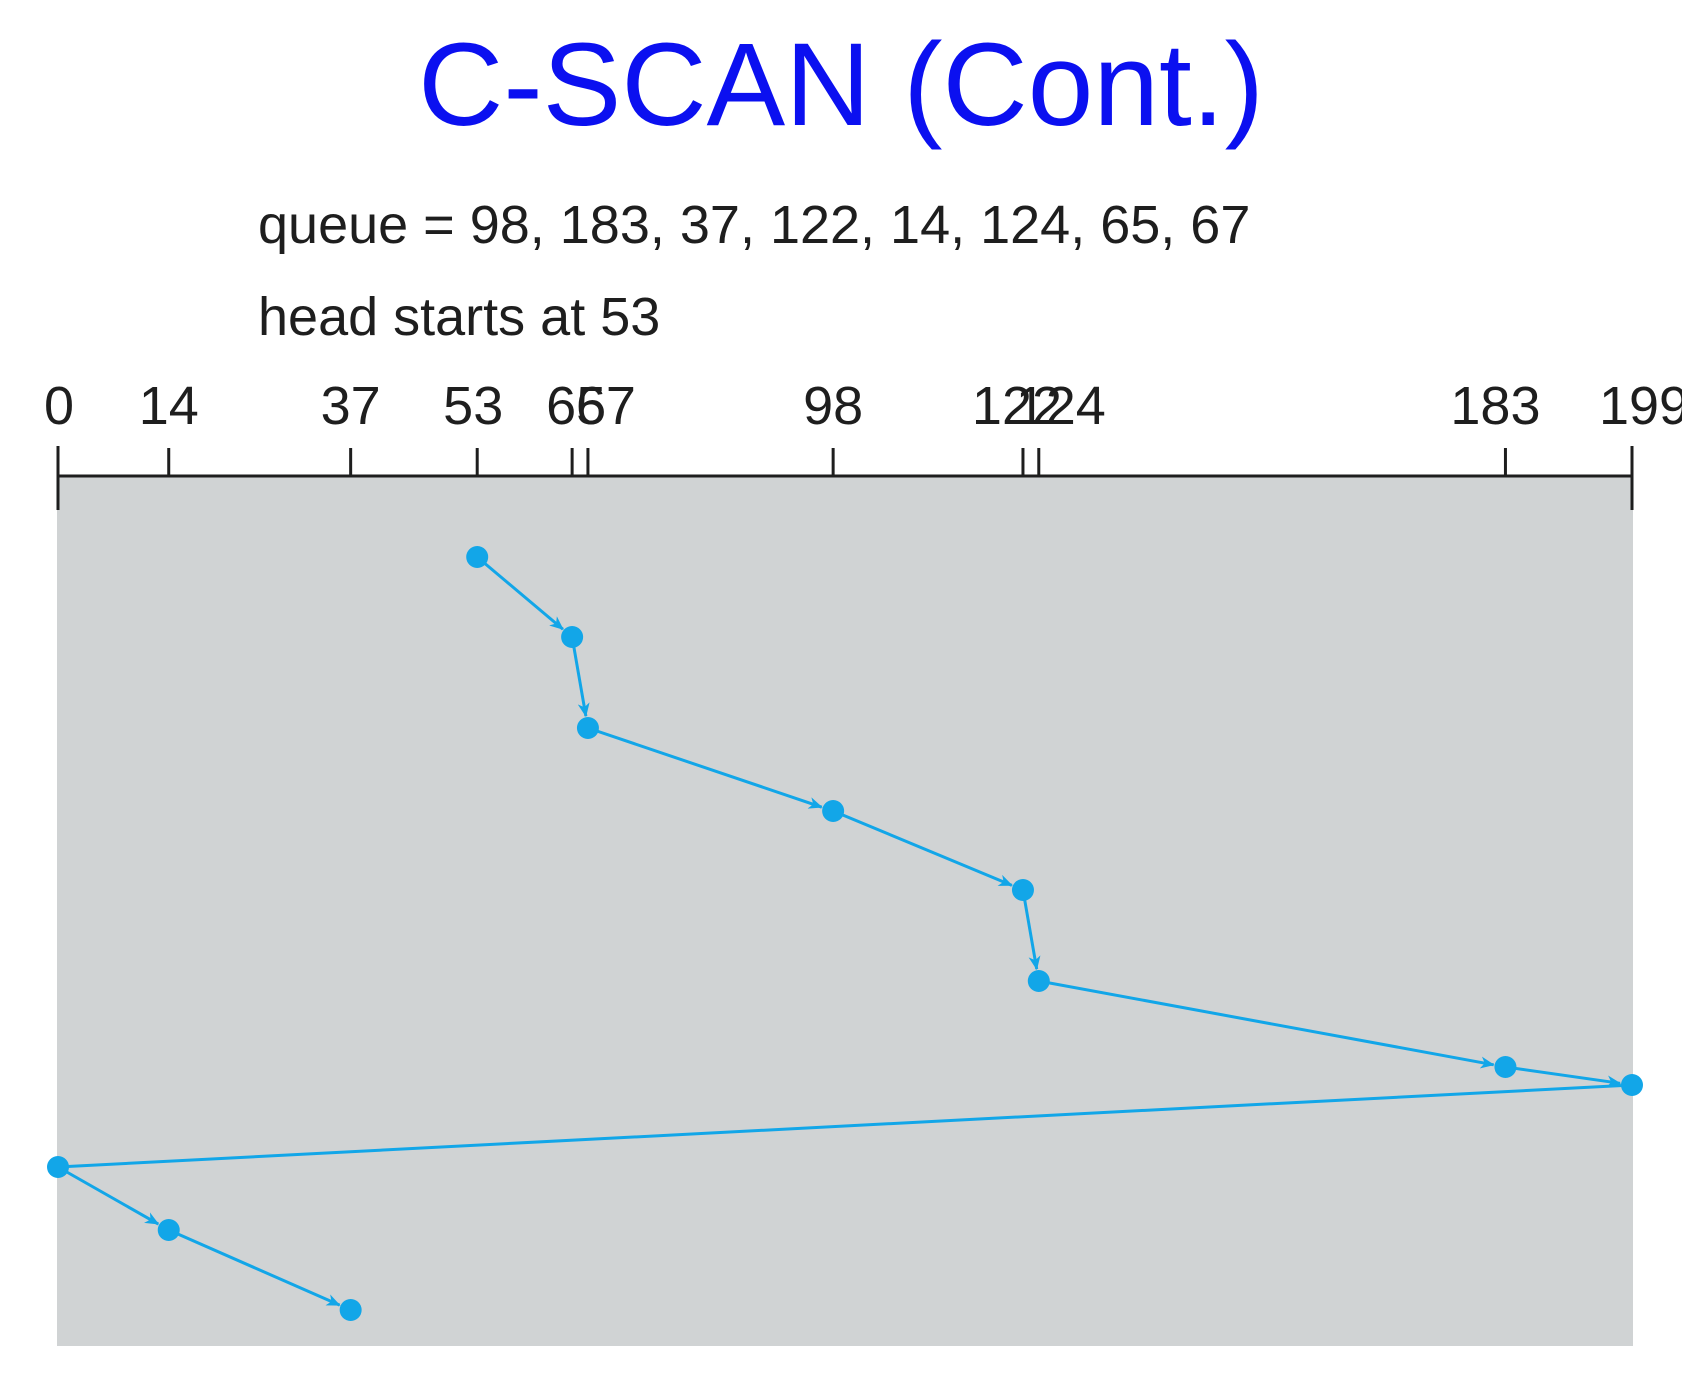 This screenshot has height=1392, width=1682. What do you see at coordinates (351, 406) in the screenshot?
I see `tick-label-37: 37` at bounding box center [351, 406].